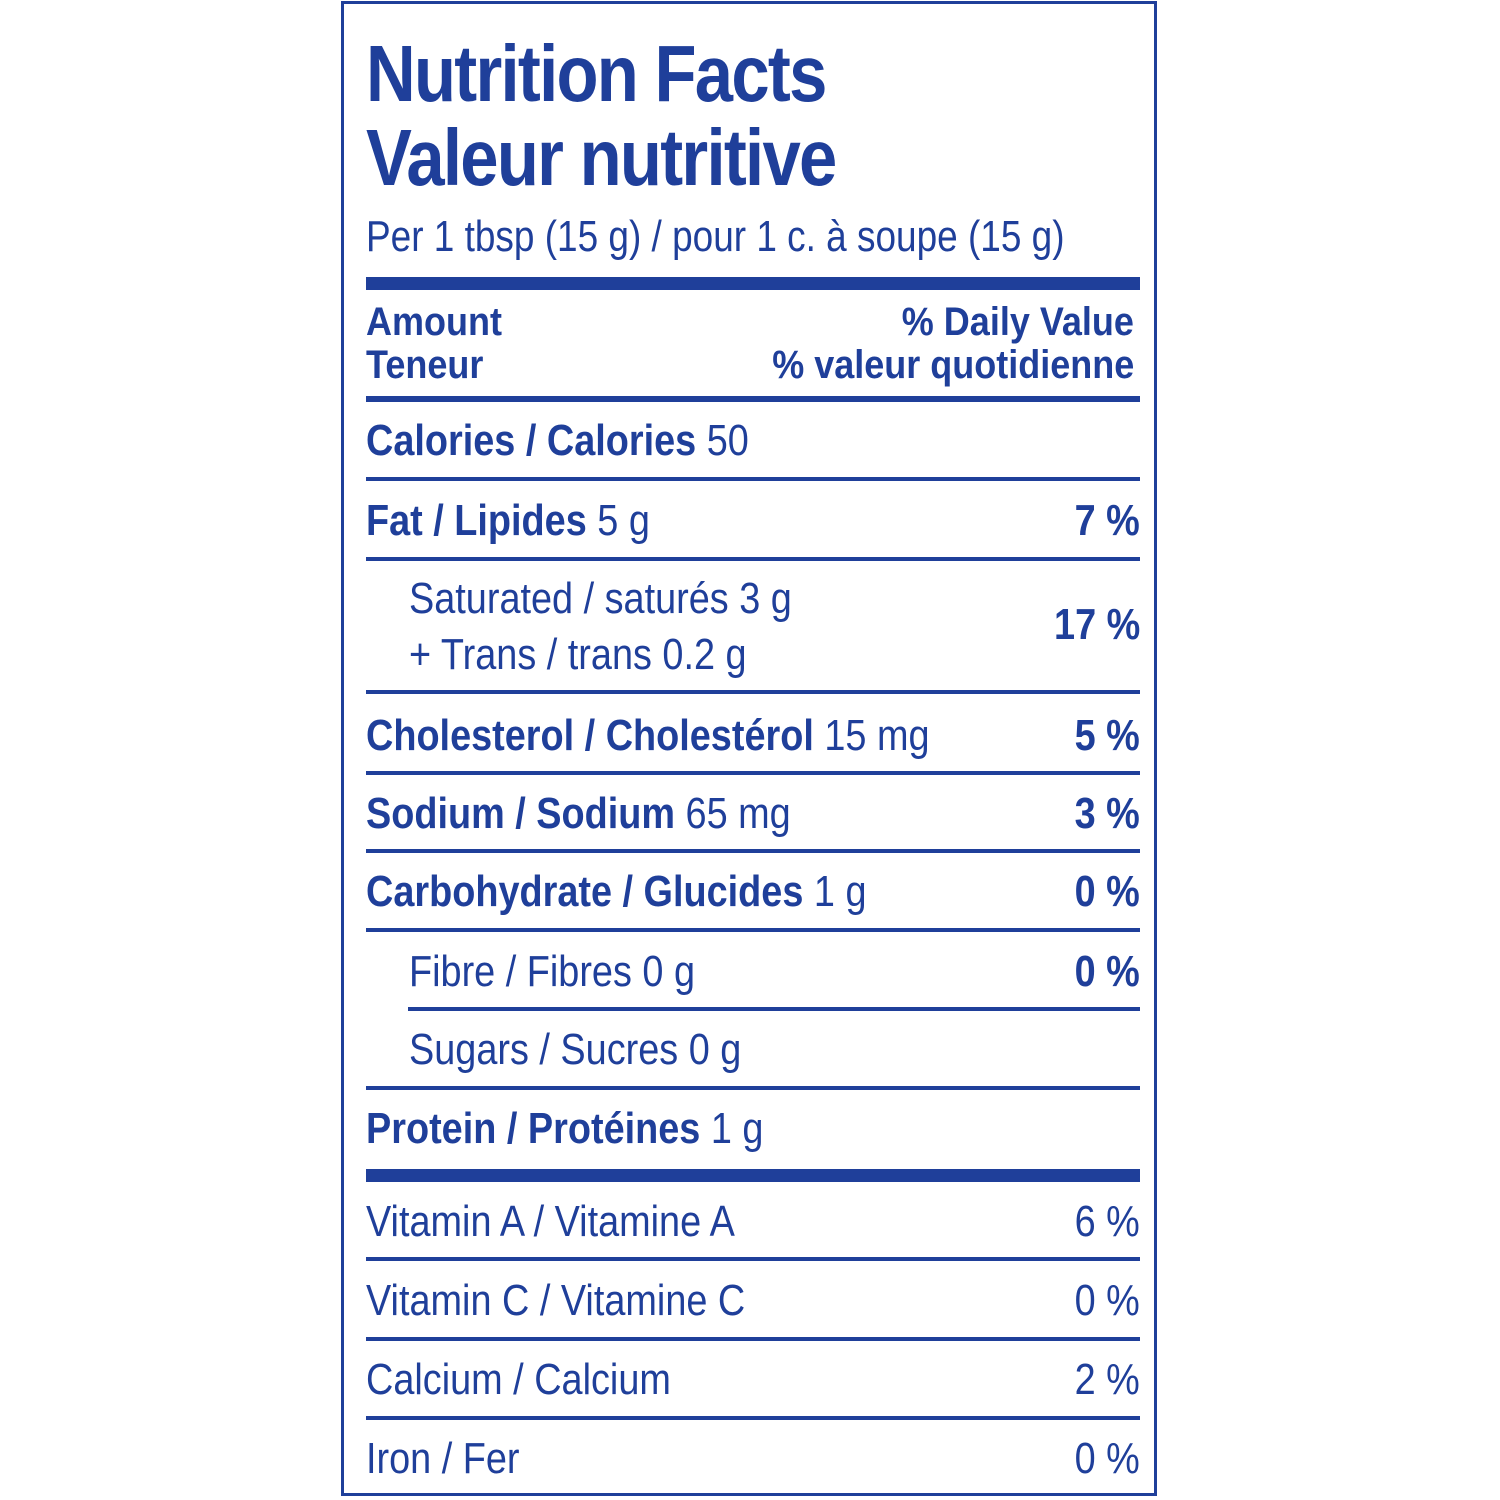 Image resolution: width=1500 pixels, height=1500 pixels. Describe the element at coordinates (753, 446) in the screenshot. I see `calories-row: Calories / Calories 50` at that location.